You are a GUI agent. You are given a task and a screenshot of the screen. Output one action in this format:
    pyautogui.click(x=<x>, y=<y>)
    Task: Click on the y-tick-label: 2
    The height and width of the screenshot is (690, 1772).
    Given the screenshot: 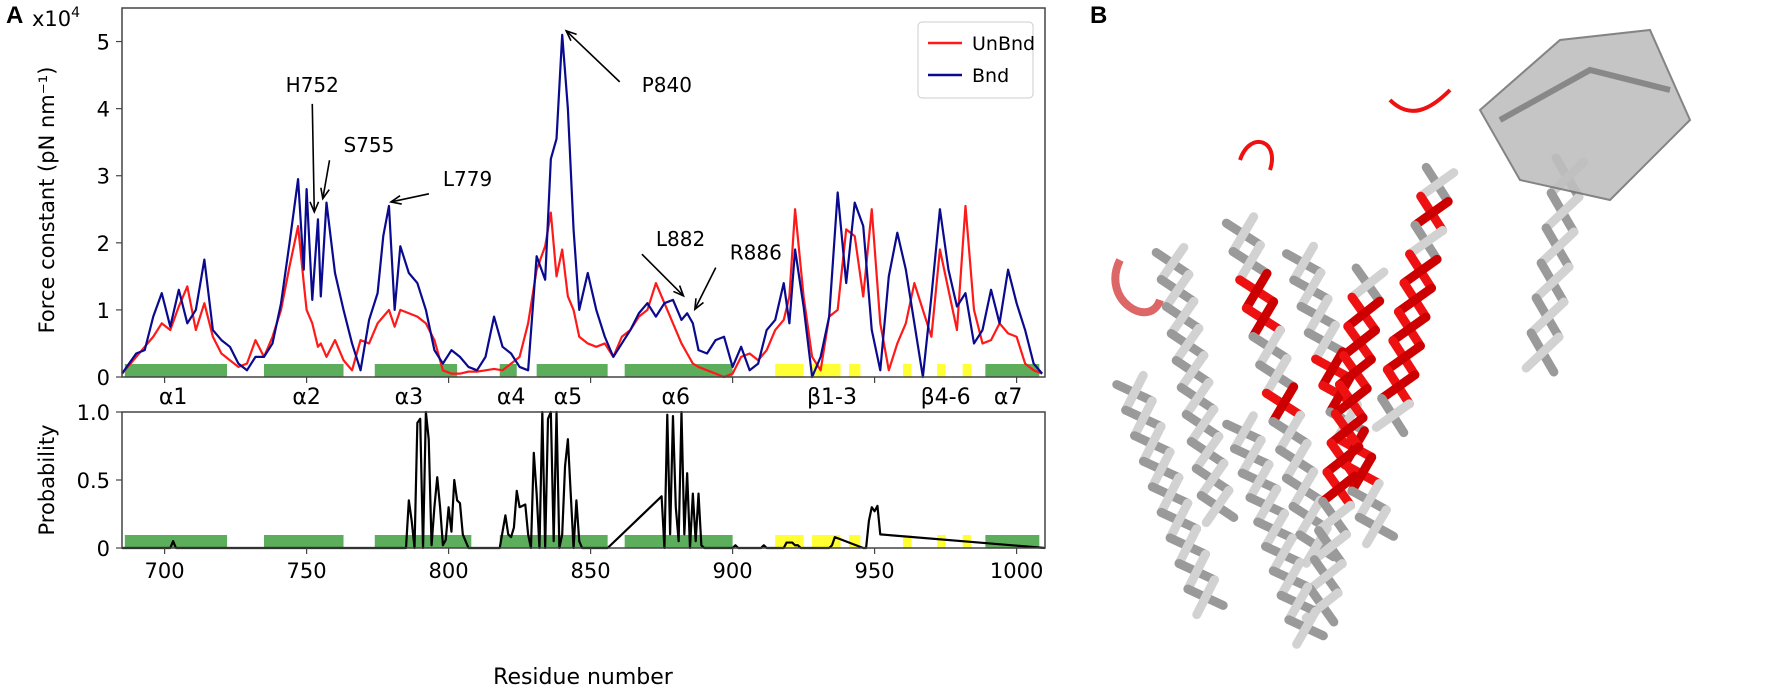 What is the action you would take?
    pyautogui.click(x=103, y=244)
    